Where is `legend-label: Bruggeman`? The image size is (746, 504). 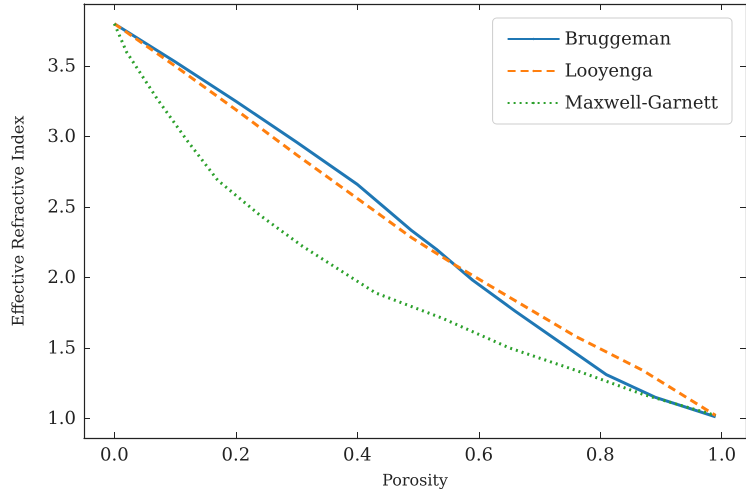
legend-label: Bruggeman is located at coordinates (618, 39).